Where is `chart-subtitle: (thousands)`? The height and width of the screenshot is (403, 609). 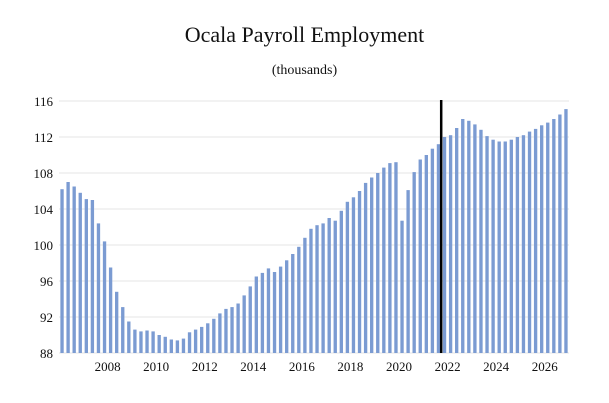
chart-subtitle: (thousands) is located at coordinates (304, 70).